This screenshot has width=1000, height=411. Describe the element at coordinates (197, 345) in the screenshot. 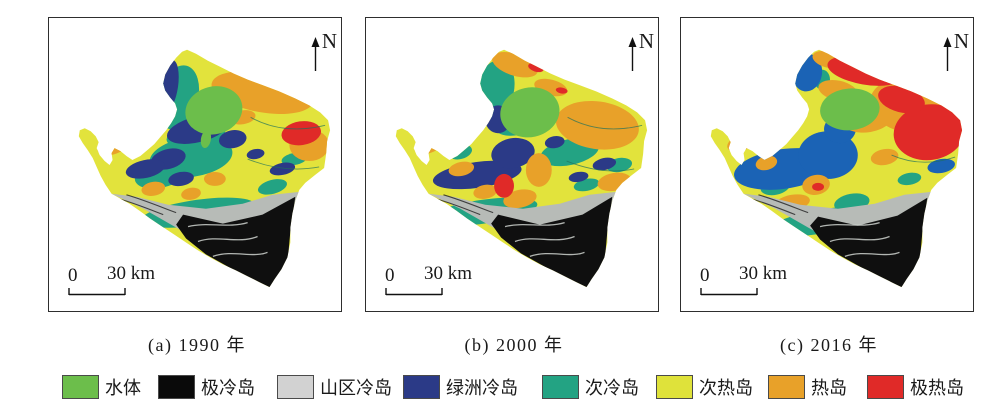

I see `caption-1990: (a) 1990 年` at that location.